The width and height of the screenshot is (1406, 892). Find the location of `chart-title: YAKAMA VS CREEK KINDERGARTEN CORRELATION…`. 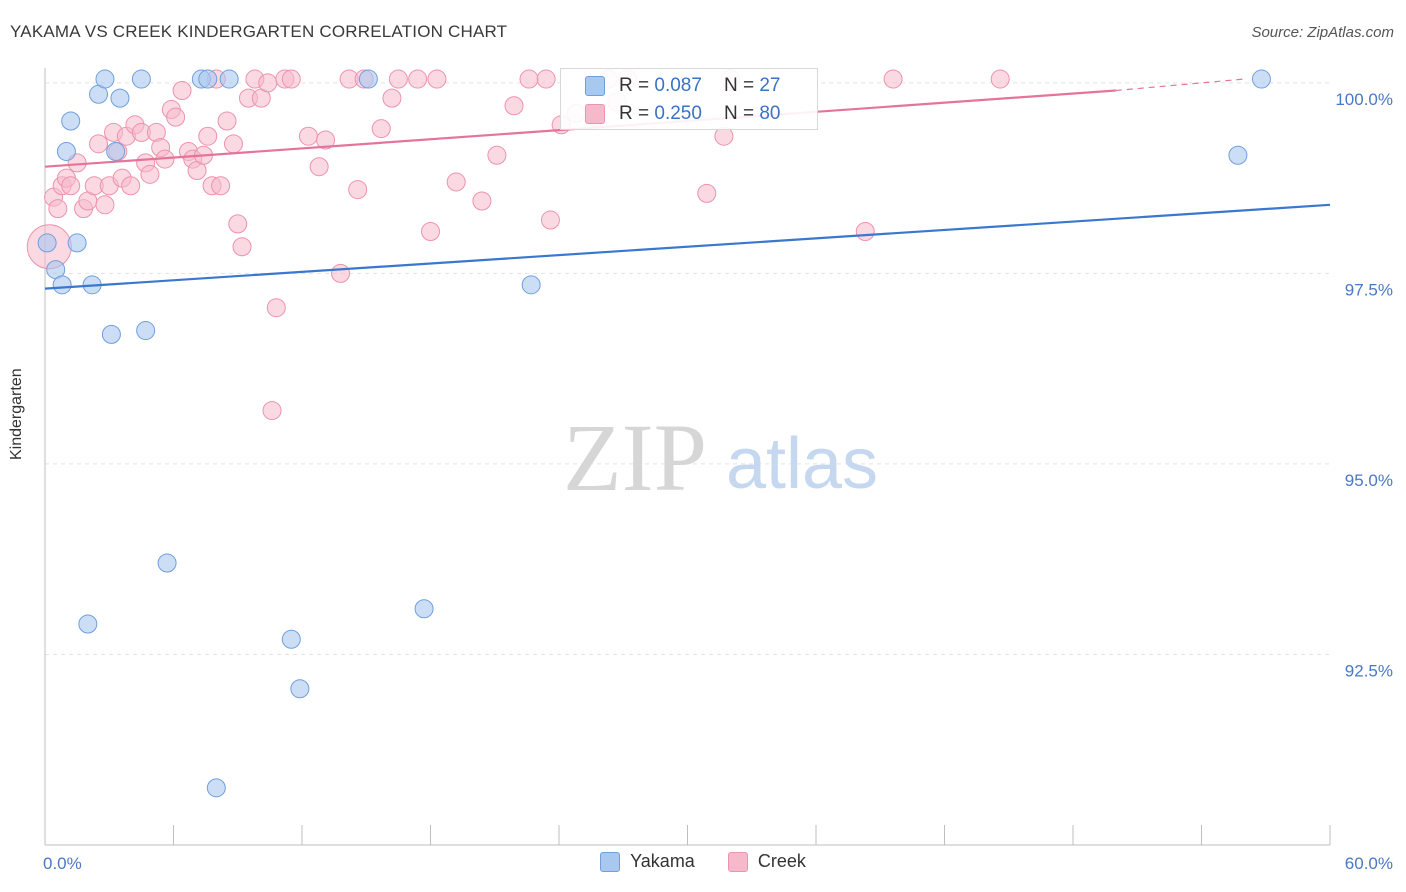

chart-title: YAKAMA VS CREEK KINDERGARTEN CORRELATION… is located at coordinates (259, 31).